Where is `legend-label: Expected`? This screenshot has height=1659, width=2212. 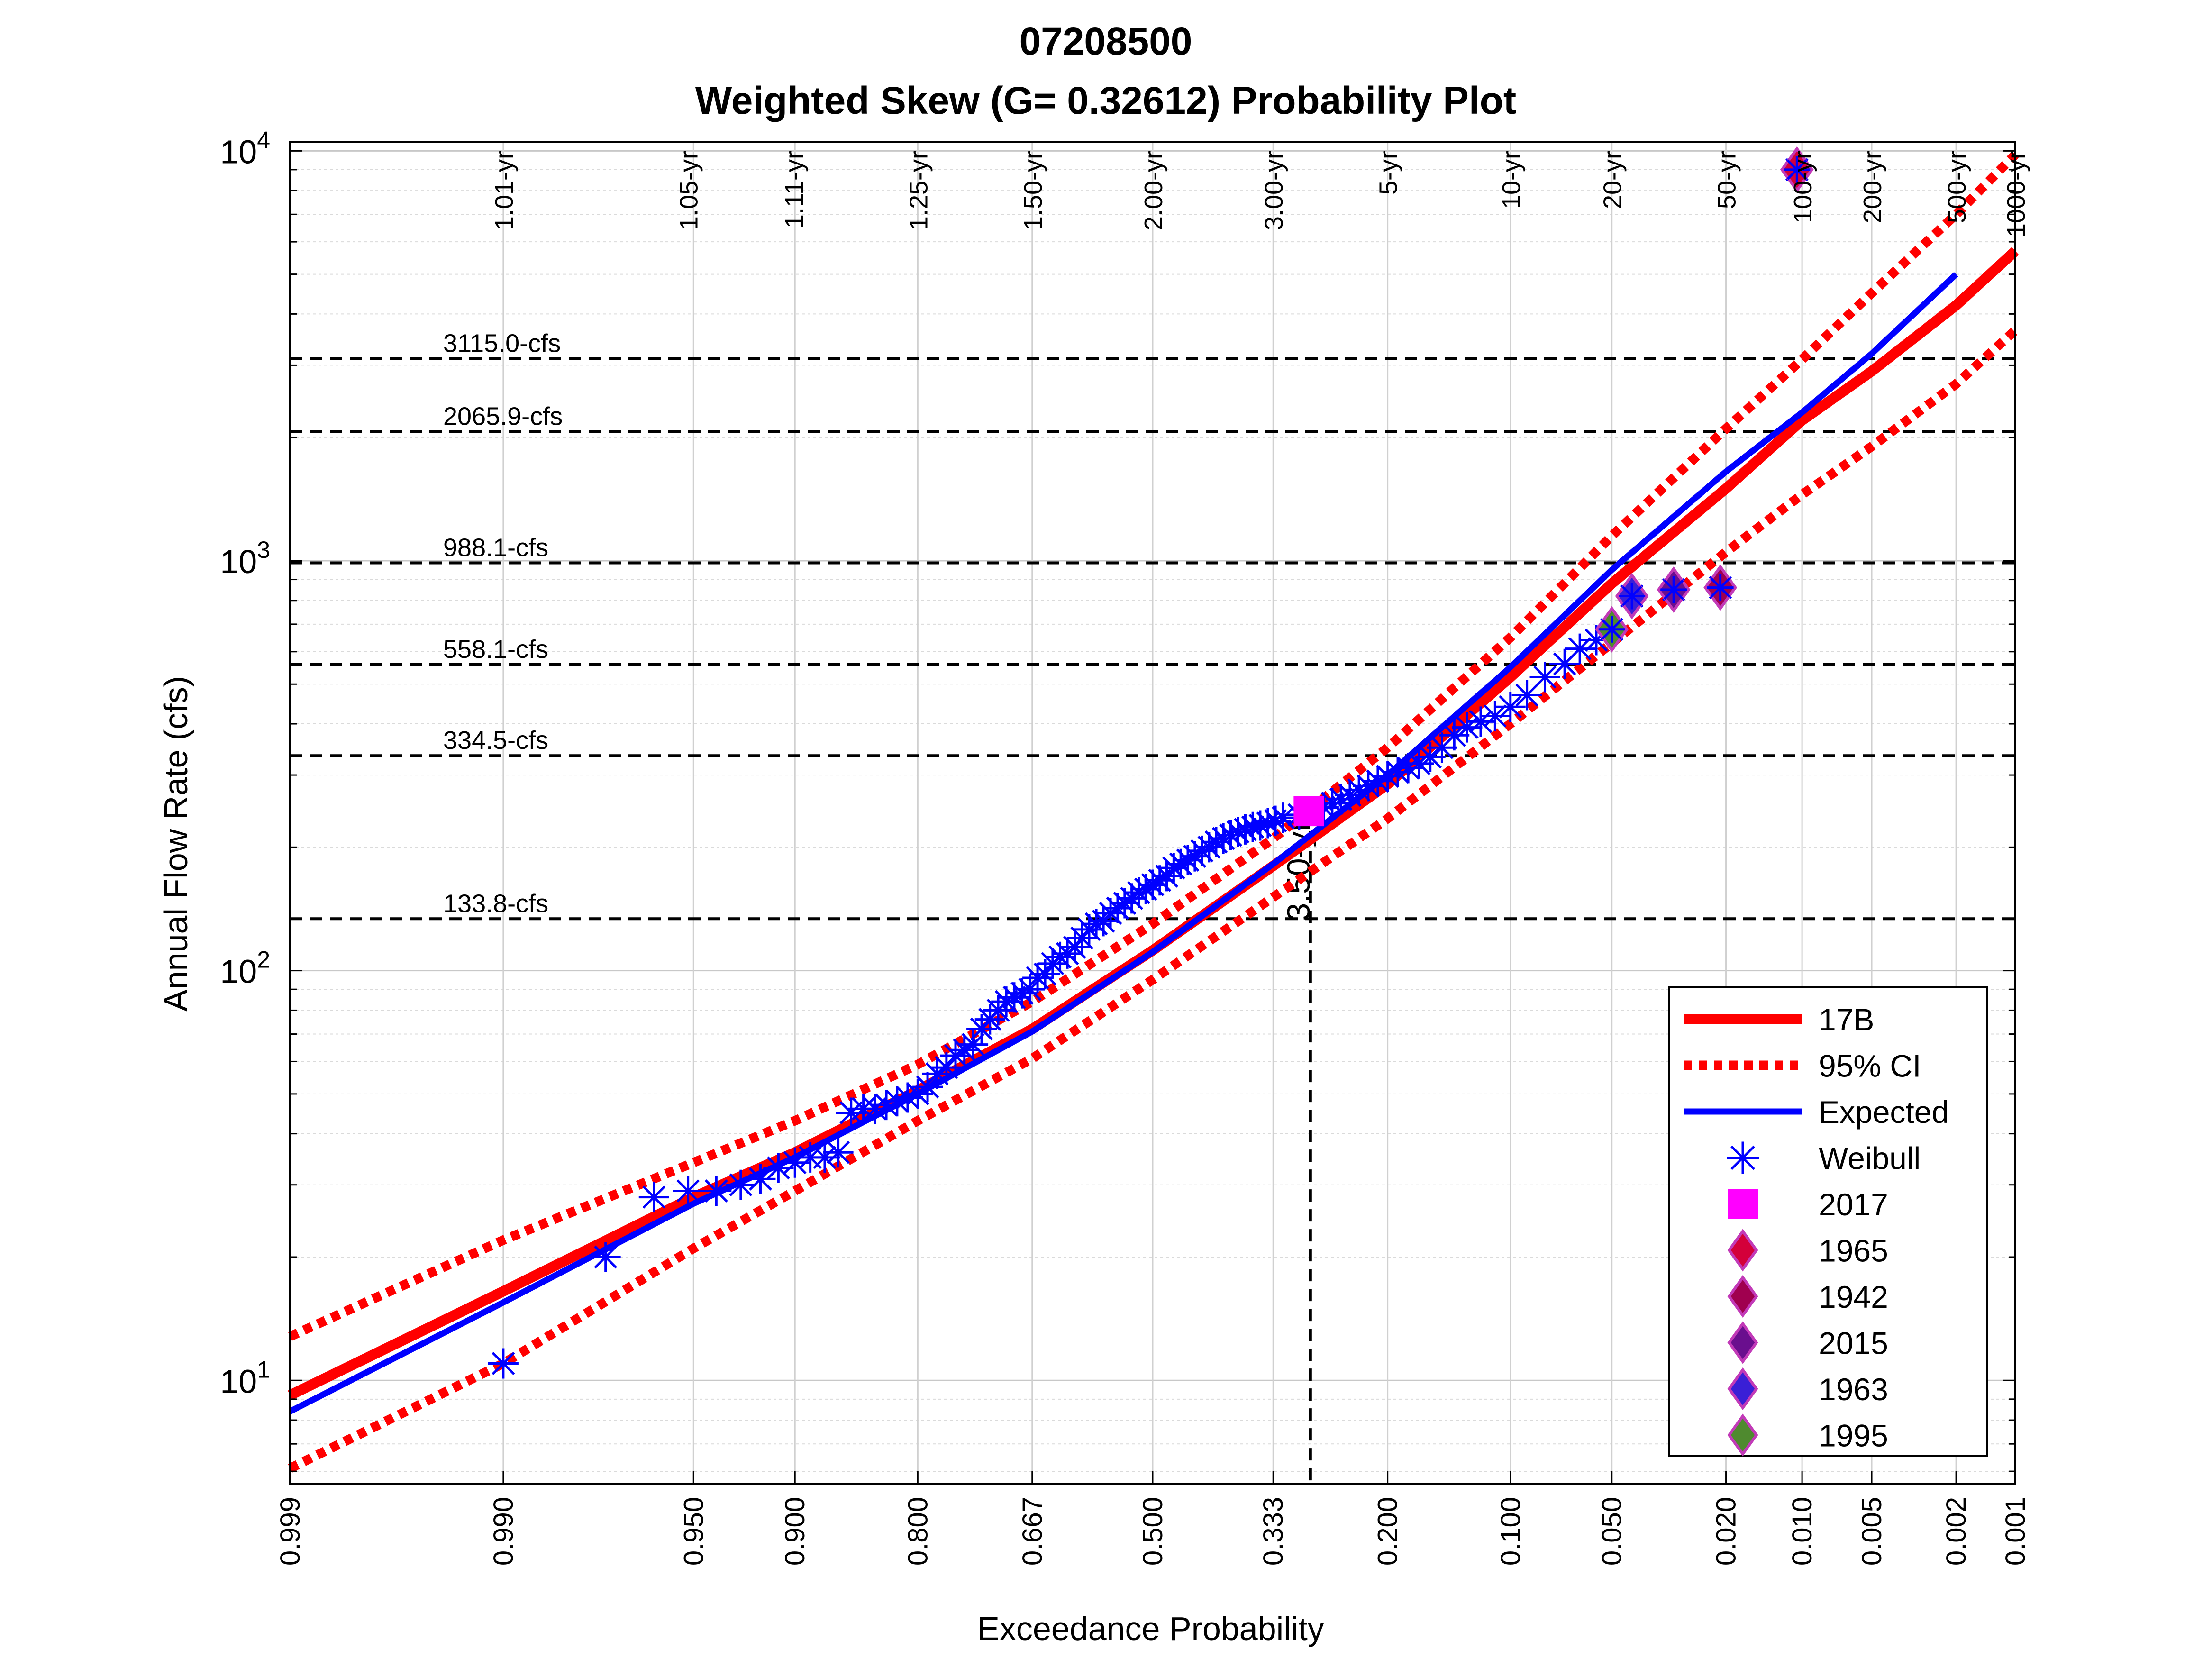
legend-label: Expected is located at coordinates (1884, 1112).